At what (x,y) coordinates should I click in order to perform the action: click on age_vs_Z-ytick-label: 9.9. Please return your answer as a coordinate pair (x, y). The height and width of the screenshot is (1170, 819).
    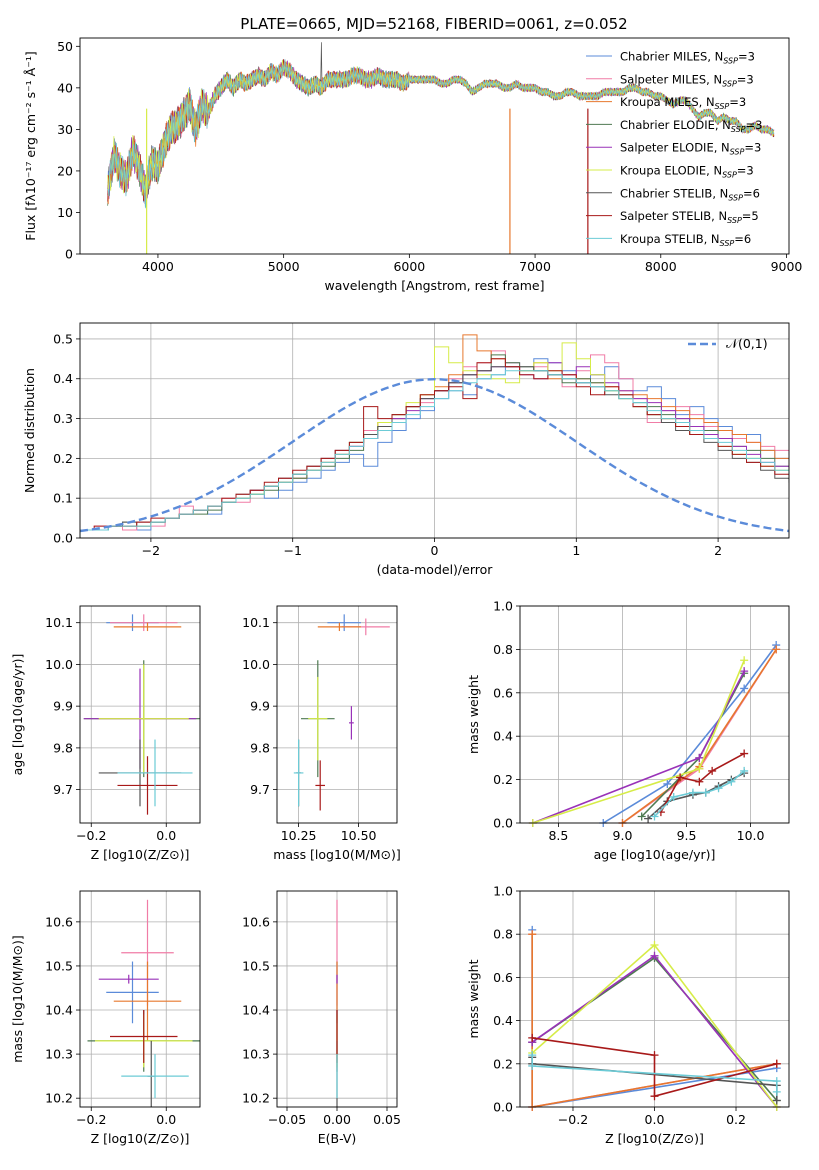
    Looking at the image, I should click on (63, 706).